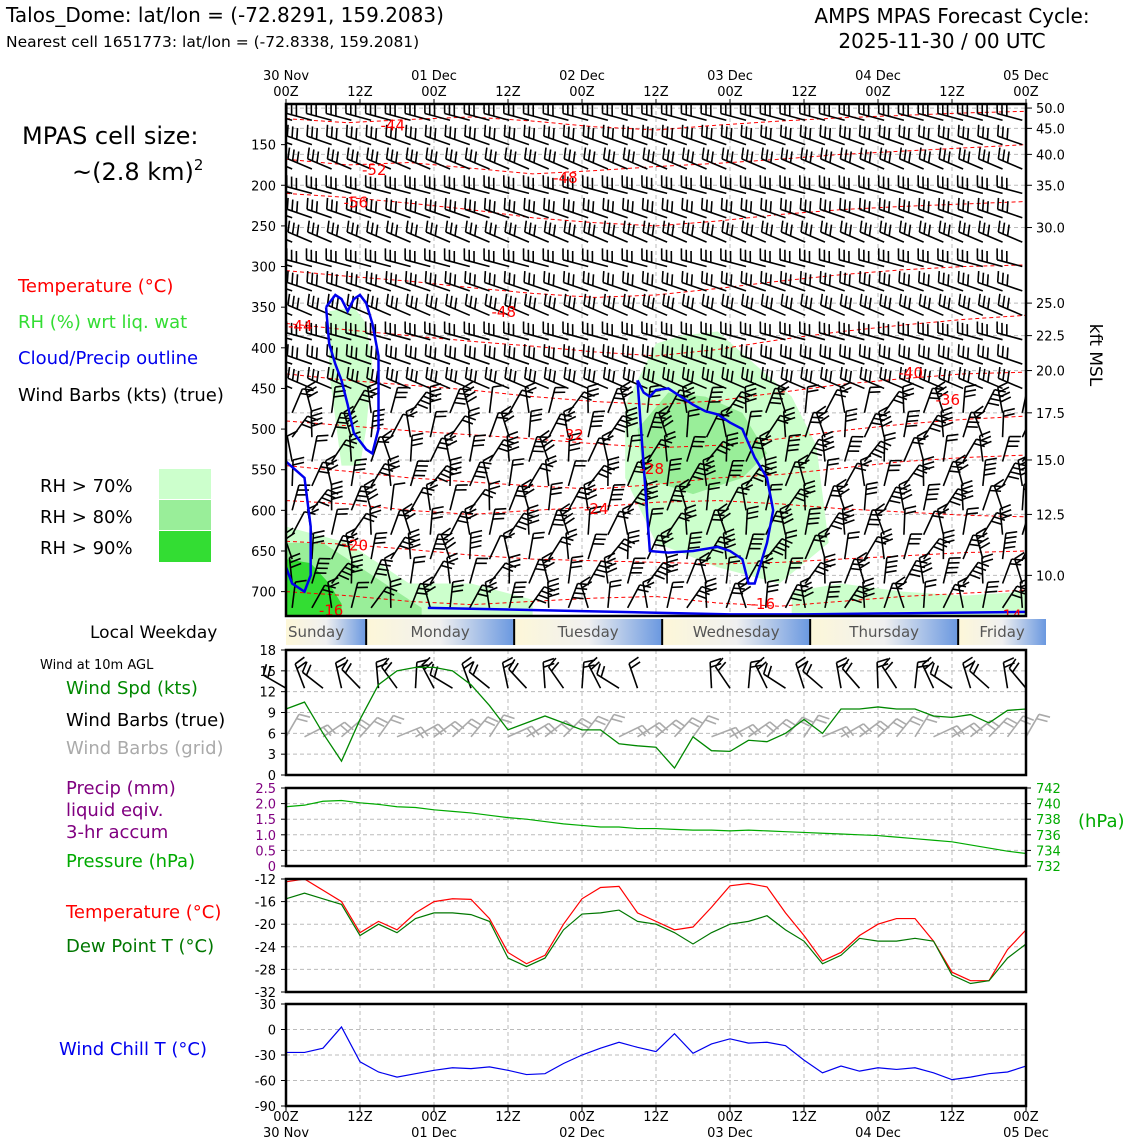 The height and width of the screenshot is (1144, 1140). I want to click on true-wind-barb-feather, so click(515, 668).